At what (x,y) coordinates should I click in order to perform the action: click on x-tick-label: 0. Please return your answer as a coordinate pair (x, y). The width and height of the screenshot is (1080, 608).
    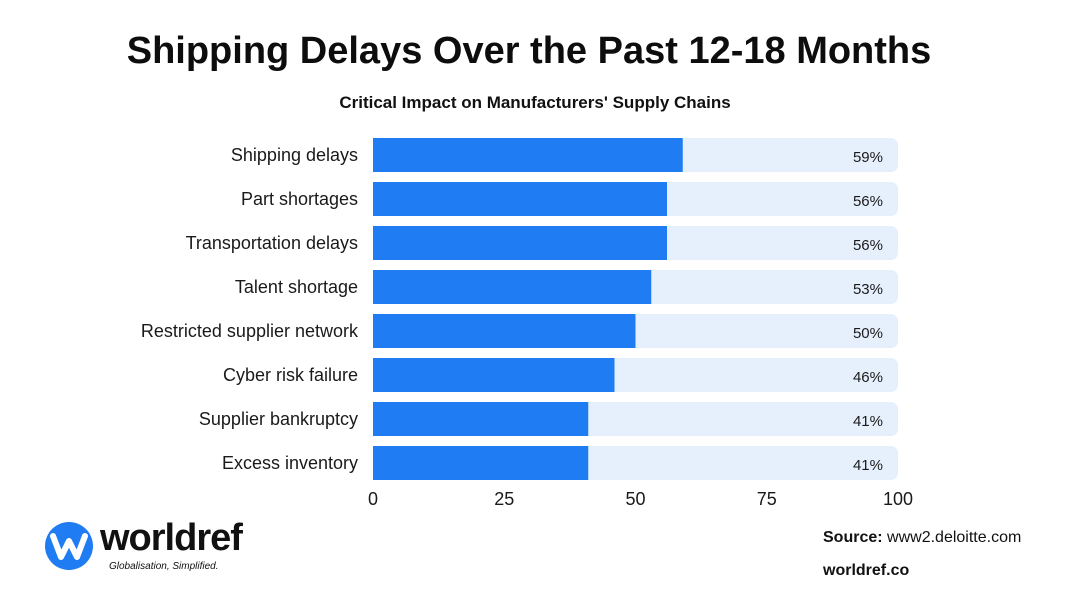
    Looking at the image, I should click on (373, 499).